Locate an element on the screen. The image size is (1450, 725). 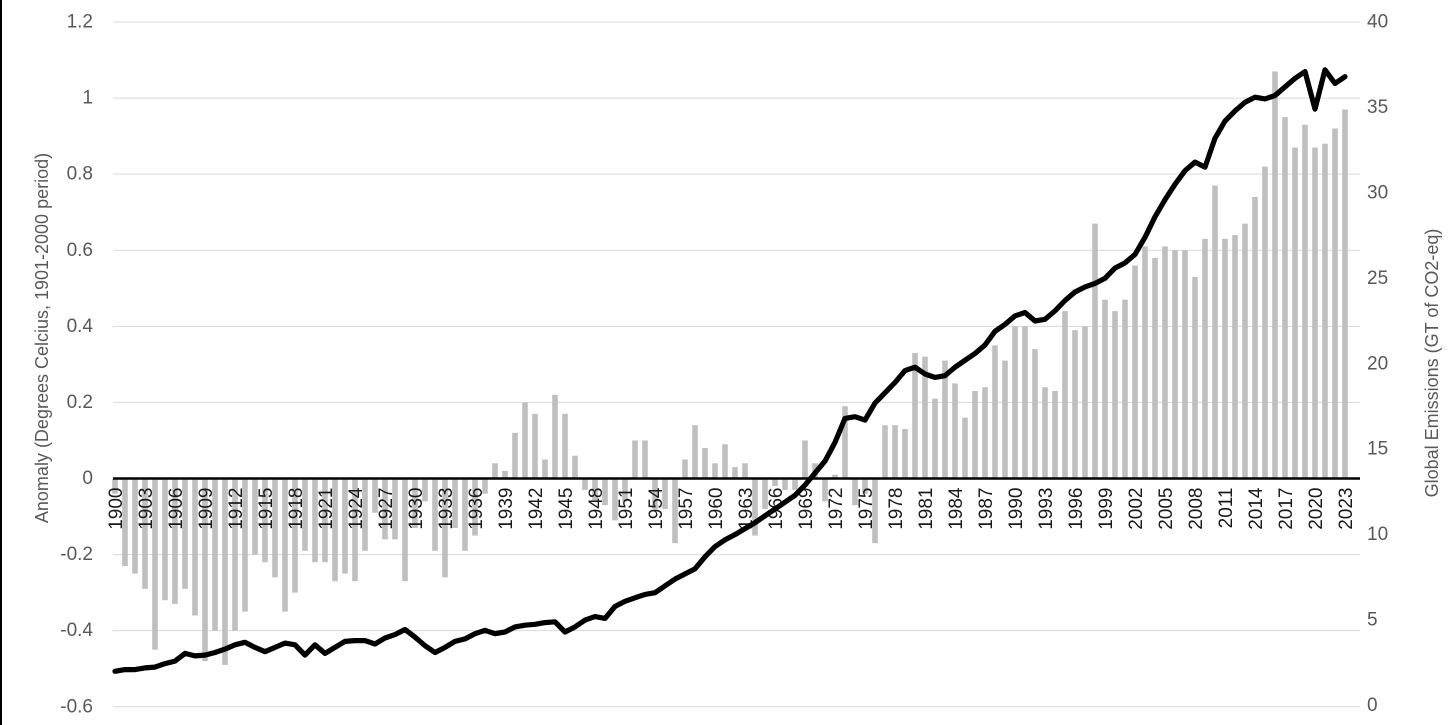
left-axis-tick-label: -0.4 is located at coordinates (76, 630).